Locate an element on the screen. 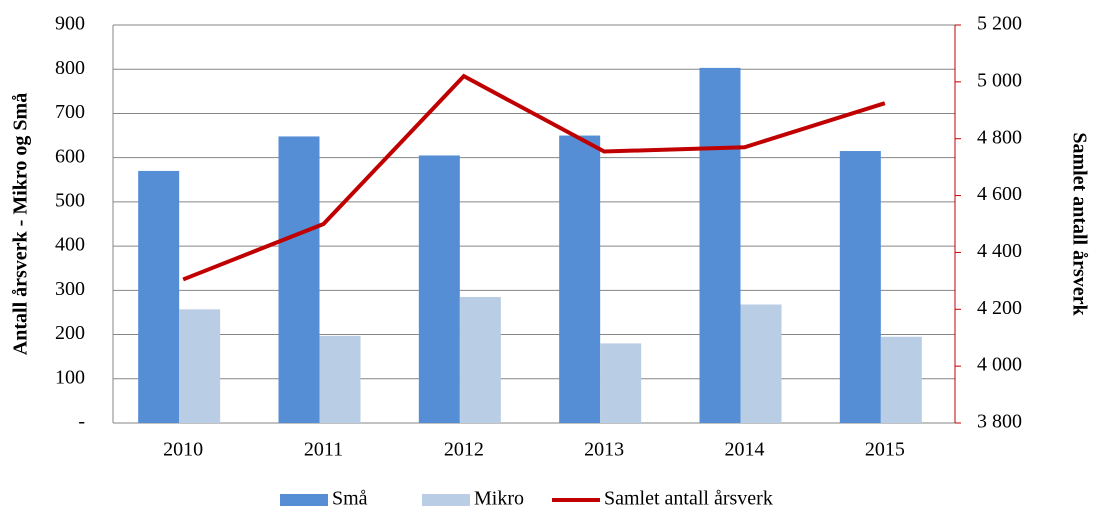  y2-tick-label: 4 400 is located at coordinates (999, 251).